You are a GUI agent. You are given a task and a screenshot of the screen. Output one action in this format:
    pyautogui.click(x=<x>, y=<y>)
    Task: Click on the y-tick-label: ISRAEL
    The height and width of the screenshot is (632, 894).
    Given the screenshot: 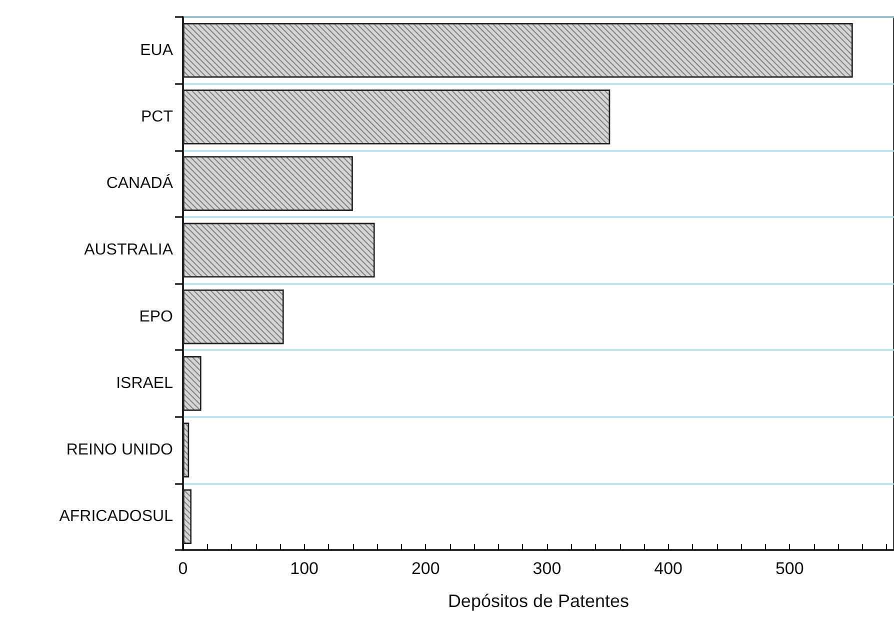 What is the action you would take?
    pyautogui.click(x=145, y=383)
    